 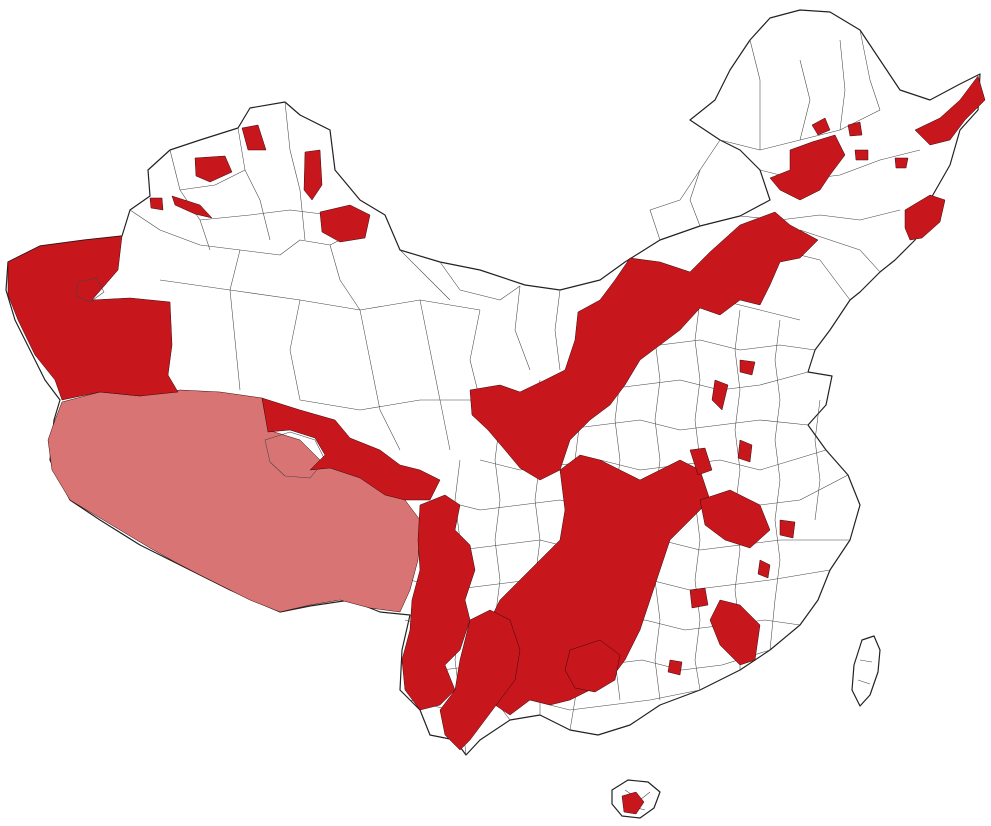 I want to click on guangxi-patch, so click(x=592, y=666).